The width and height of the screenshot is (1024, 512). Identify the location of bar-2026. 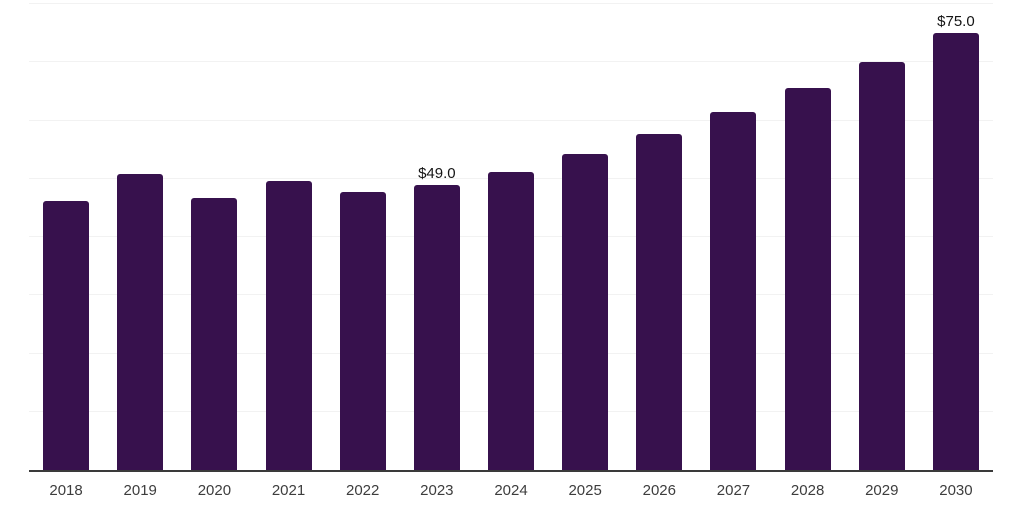
(659, 302).